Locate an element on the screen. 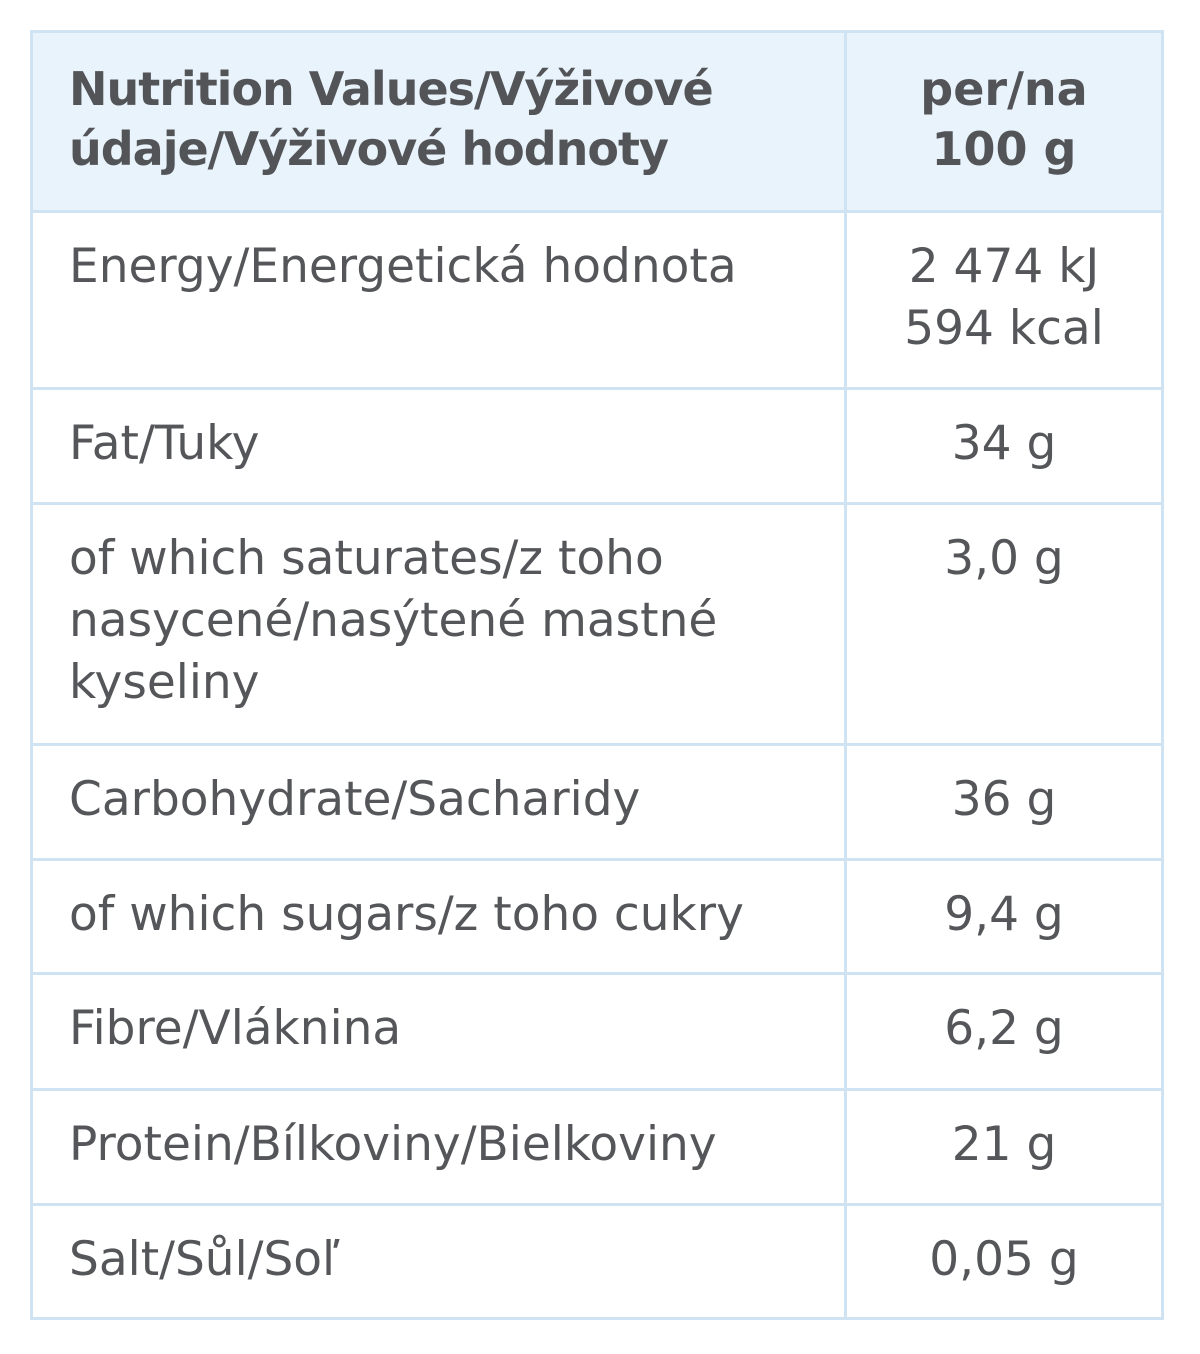 This screenshot has width=1200, height=1354. nutrient-value: 0,05 g is located at coordinates (1004, 1261).